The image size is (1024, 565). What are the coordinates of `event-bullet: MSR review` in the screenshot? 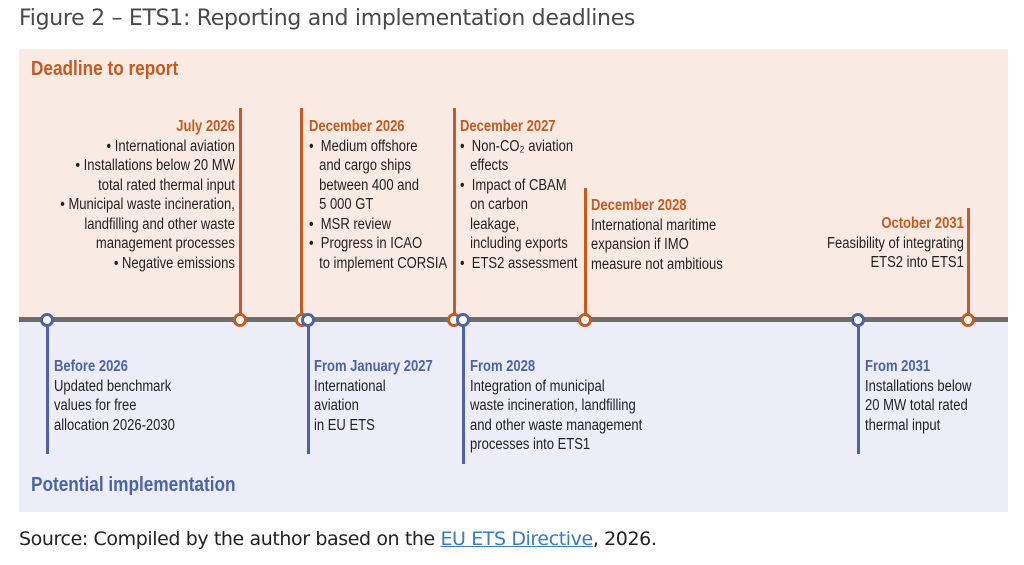 It's located at (378, 225).